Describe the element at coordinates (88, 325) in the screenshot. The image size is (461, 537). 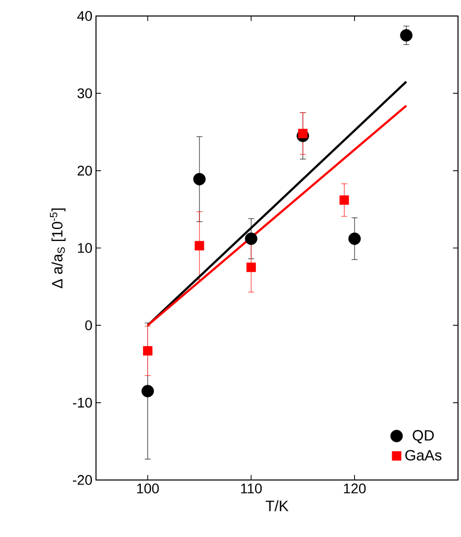
I see `y-tick-label: 0` at that location.